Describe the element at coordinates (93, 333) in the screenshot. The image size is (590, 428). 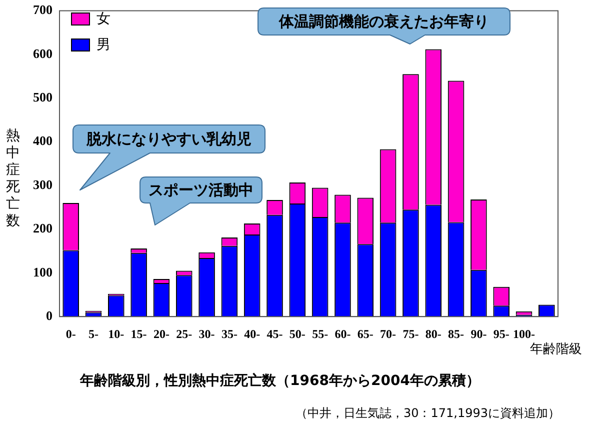
I see `x-tick-label: 5-` at that location.